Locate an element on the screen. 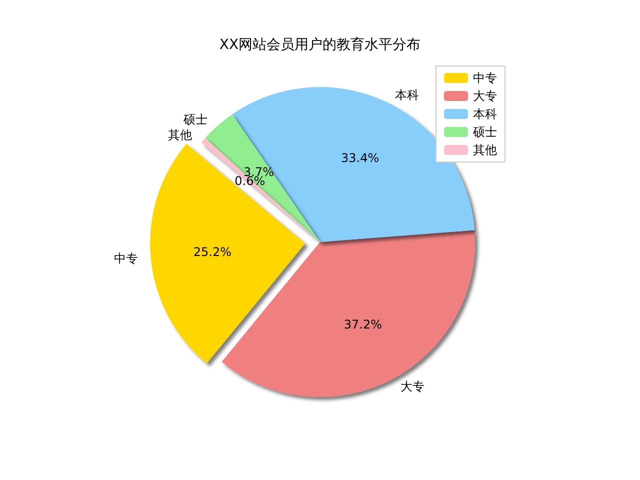  slice-label: 其他 is located at coordinates (180, 135).